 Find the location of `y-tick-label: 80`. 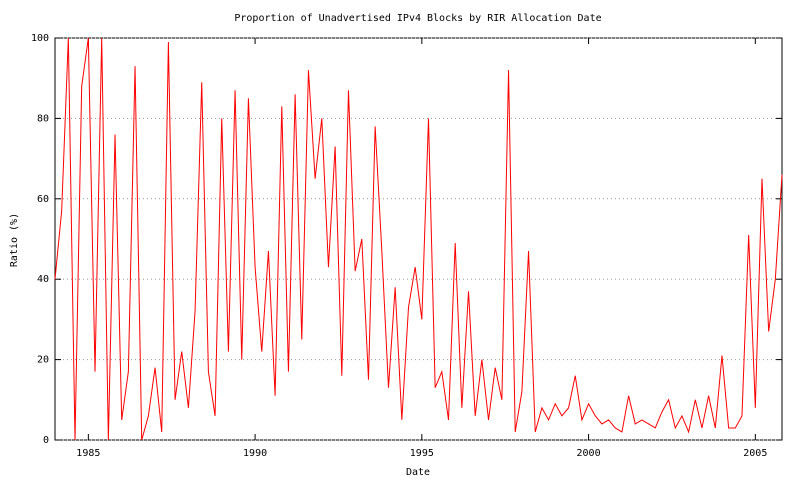

y-tick-label: 80 is located at coordinates (43, 118).